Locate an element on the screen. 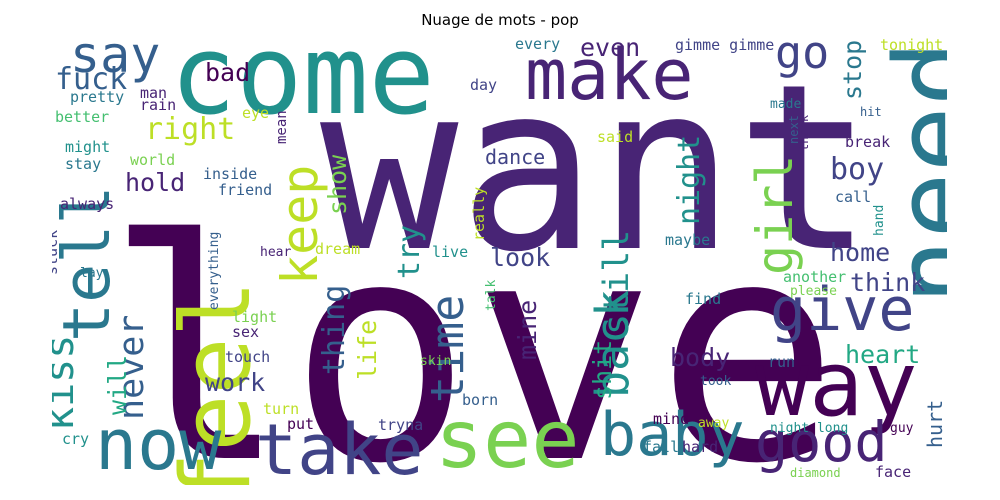  word-man: man is located at coordinates (154, 93).